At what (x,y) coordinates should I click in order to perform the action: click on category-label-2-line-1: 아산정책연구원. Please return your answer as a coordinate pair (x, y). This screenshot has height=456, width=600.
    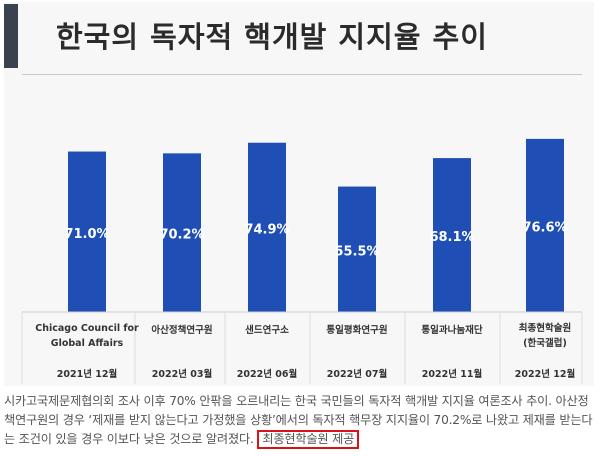
    Looking at the image, I should click on (181, 330).